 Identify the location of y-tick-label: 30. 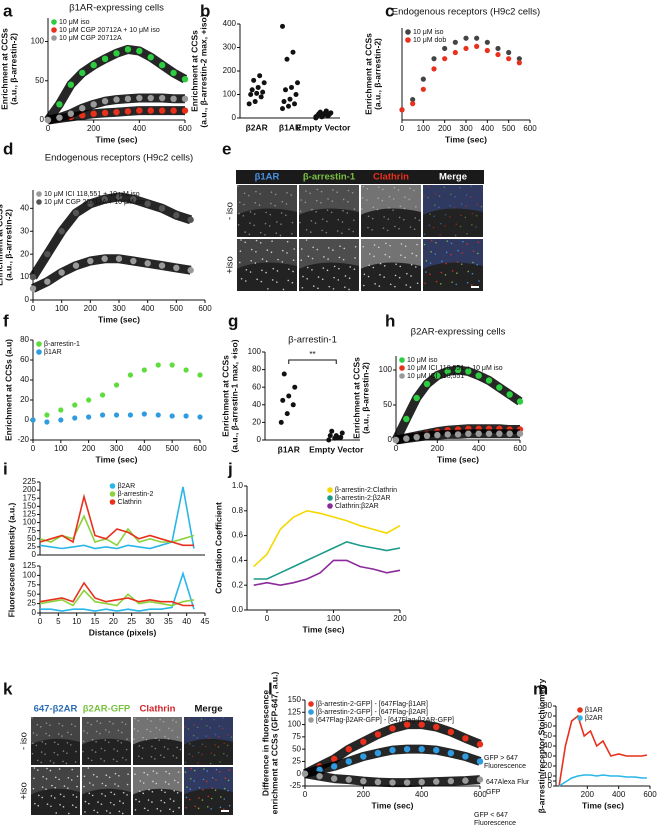
(24, 230).